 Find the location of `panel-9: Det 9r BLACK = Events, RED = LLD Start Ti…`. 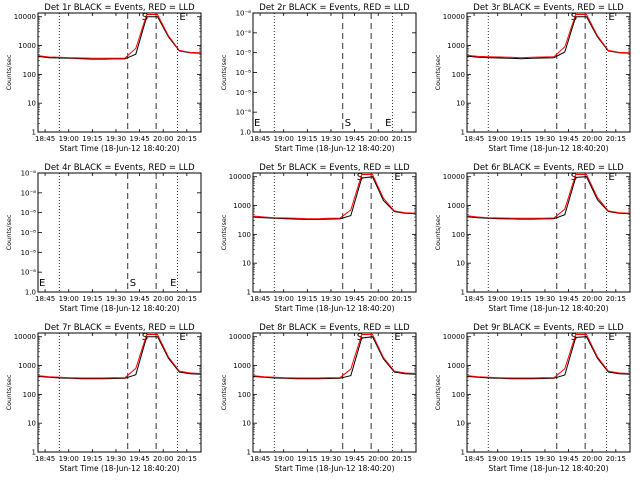

panel-9: Det 9r BLACK = Events, RED = LLD Start Ti… is located at coordinates (532, 398).